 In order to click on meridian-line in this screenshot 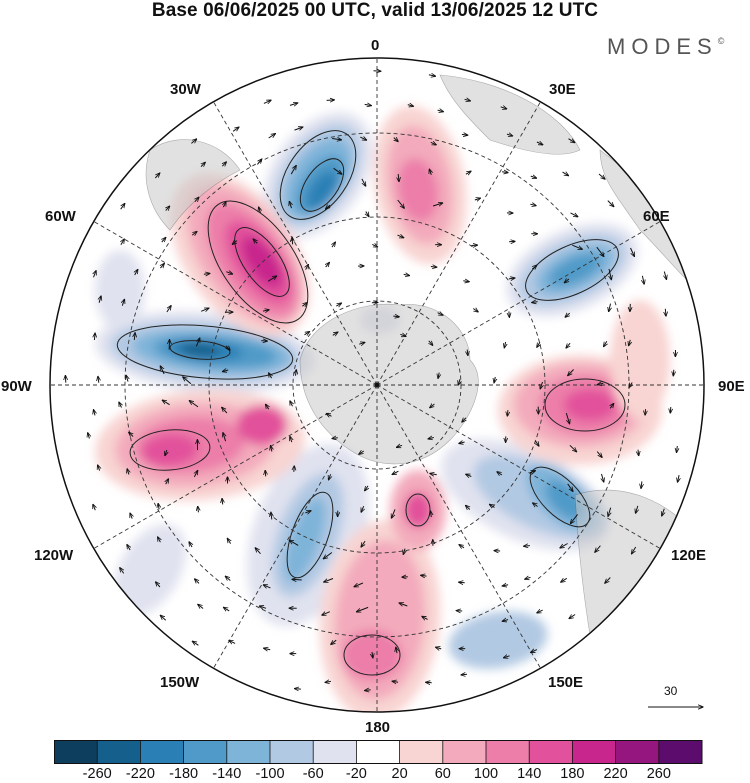, I will do `click(458, 526)`.